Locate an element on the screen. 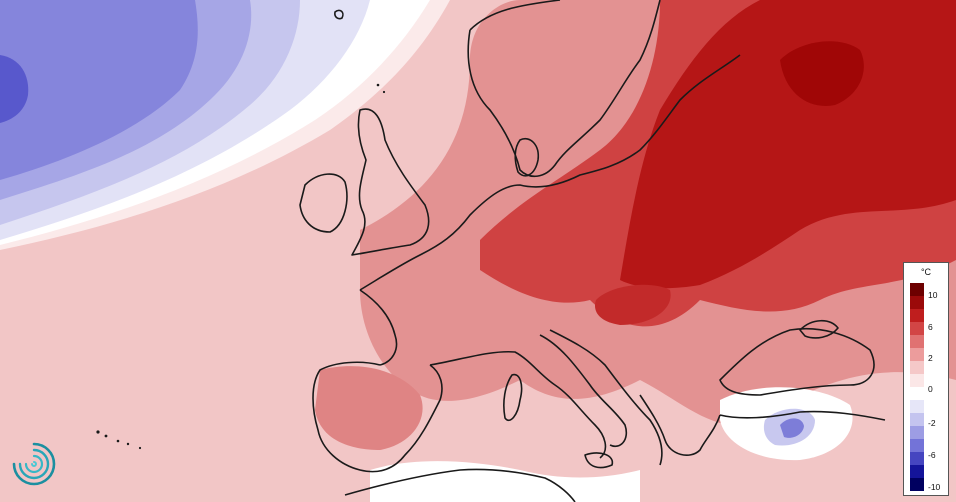 This screenshot has height=502, width=956. coast-iberia is located at coordinates (377, 417).